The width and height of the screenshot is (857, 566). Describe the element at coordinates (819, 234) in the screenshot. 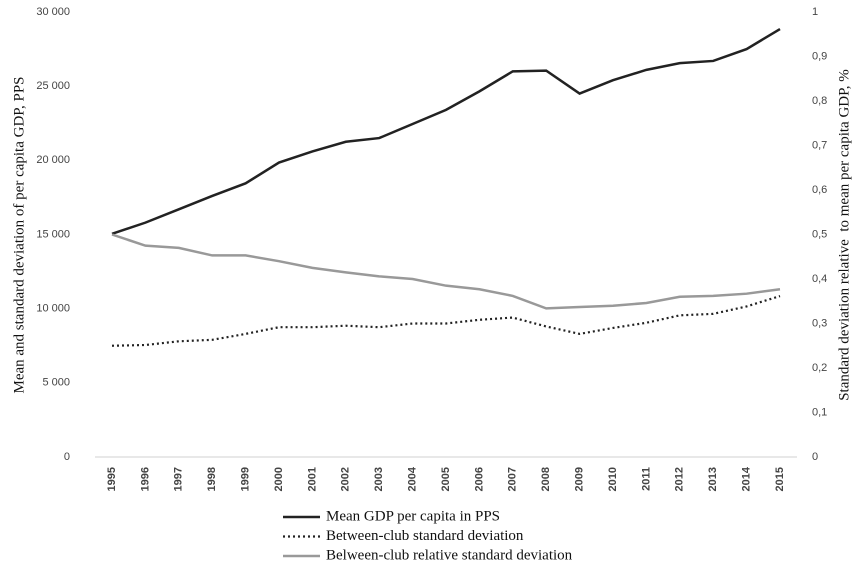

I see `y2-tick-label: 0,5` at that location.